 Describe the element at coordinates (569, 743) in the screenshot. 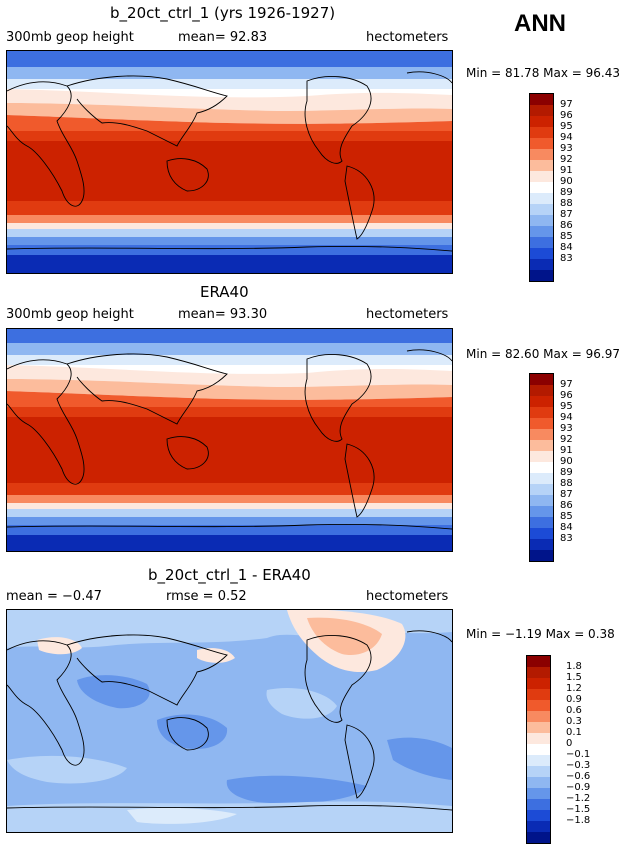

I see `panel3-colorbar-label: 0` at that location.